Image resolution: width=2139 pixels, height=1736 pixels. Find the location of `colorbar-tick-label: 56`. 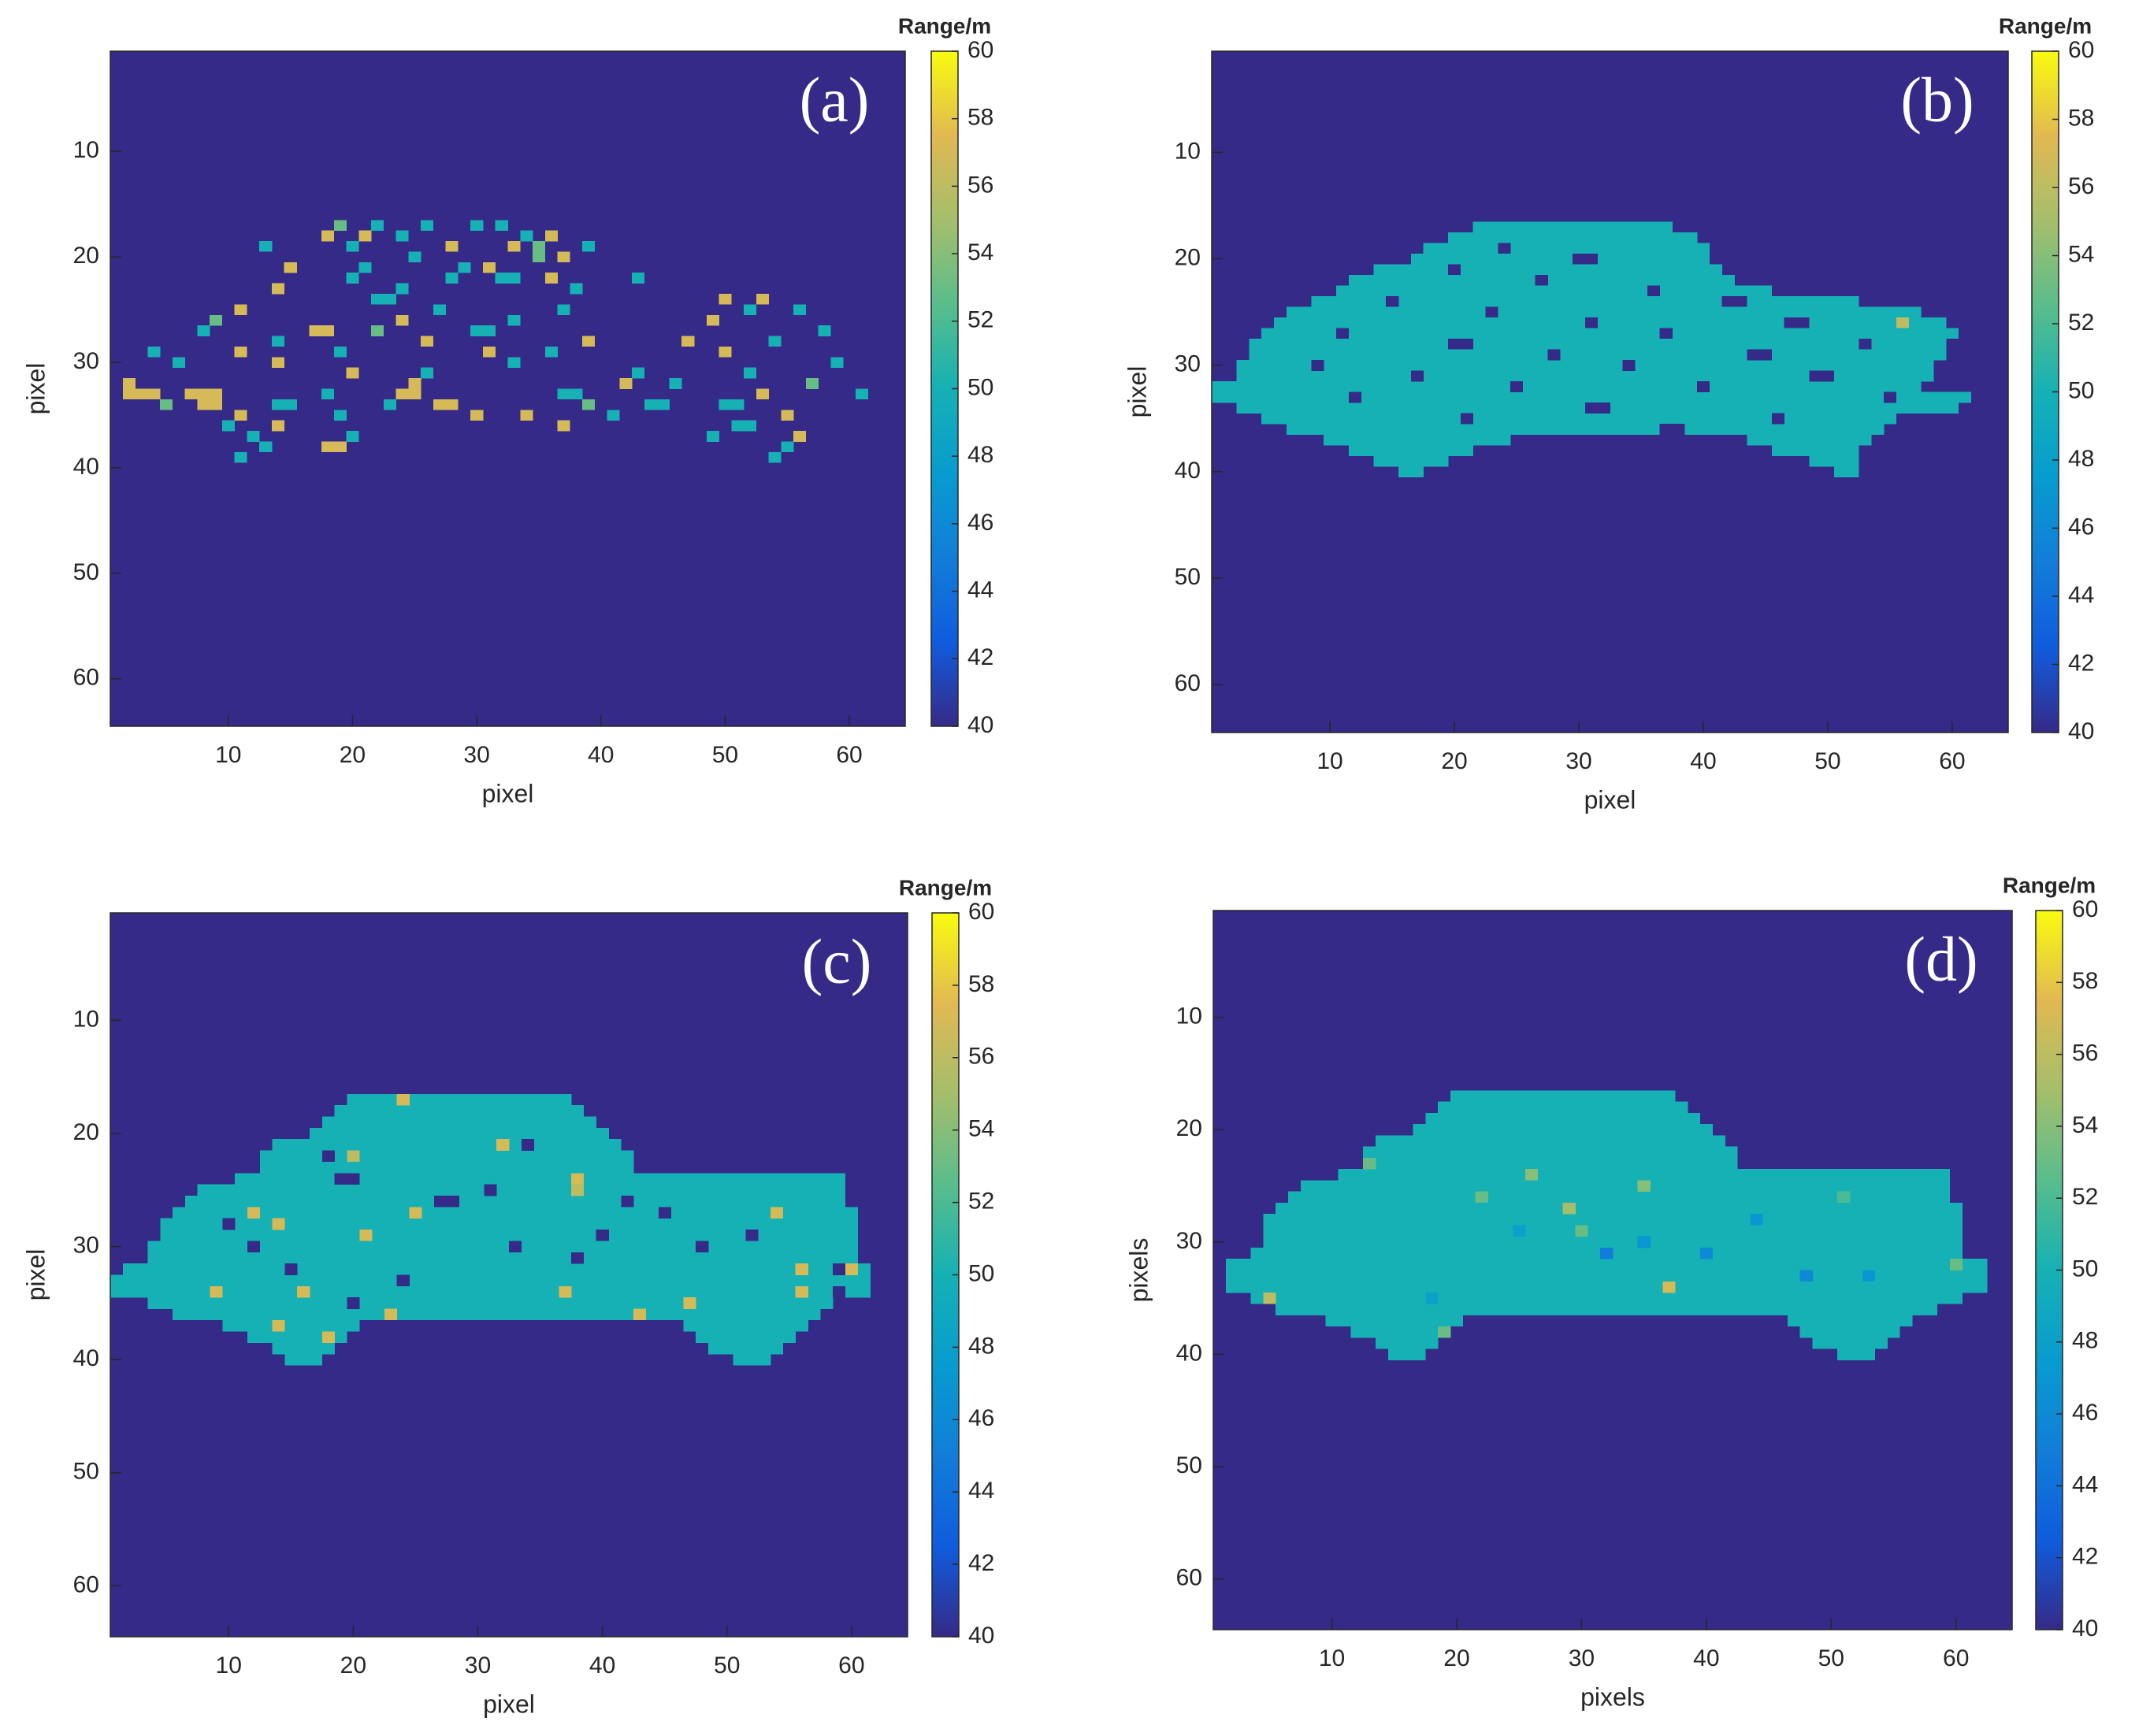

colorbar-tick-label: 56 is located at coordinates (981, 1057).